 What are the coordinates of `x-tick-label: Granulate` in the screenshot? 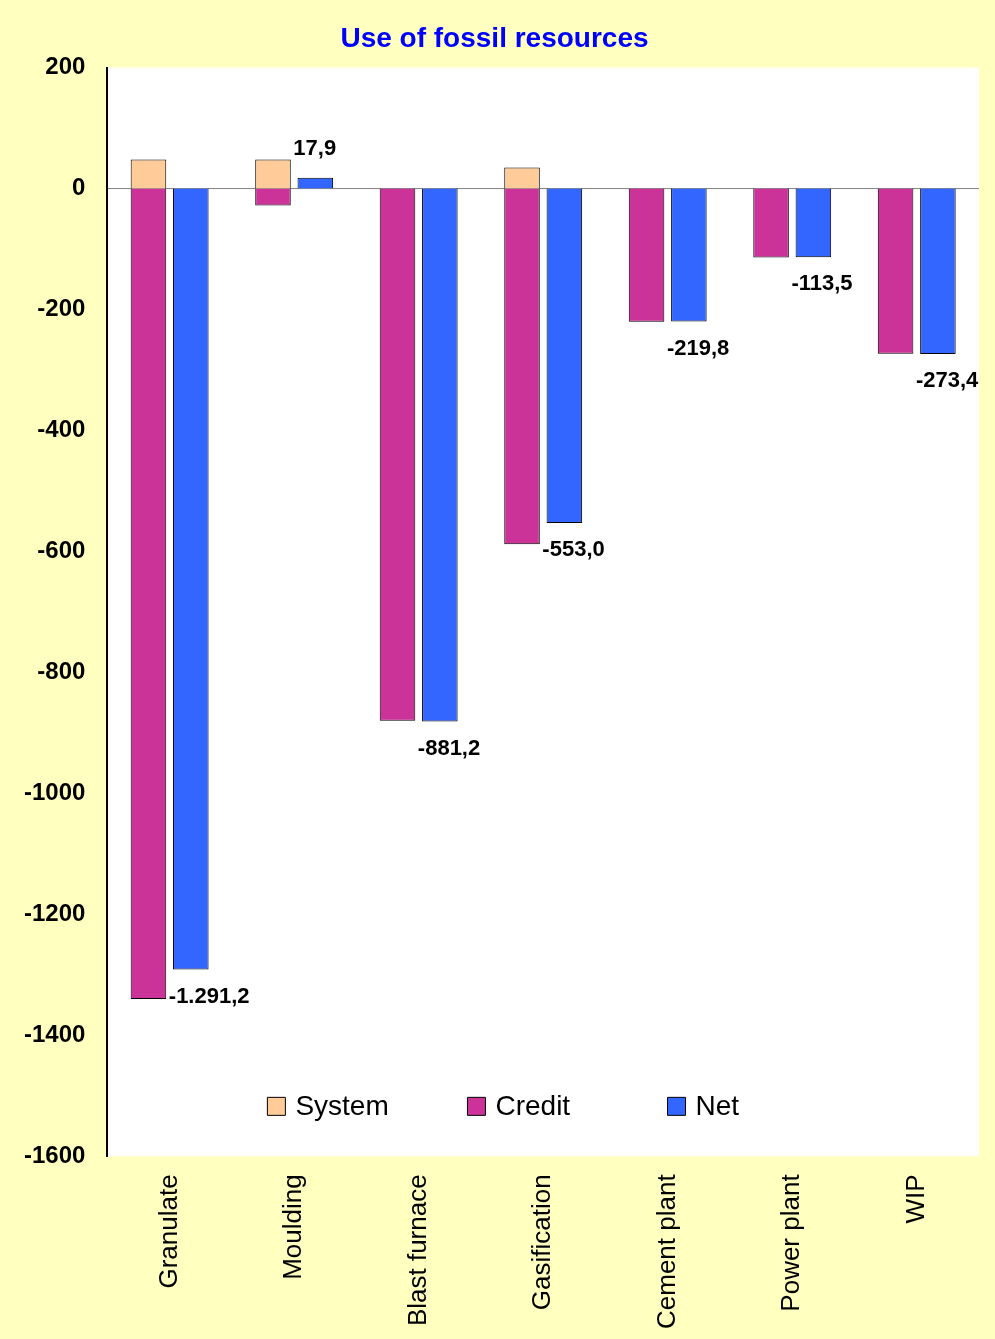 It's located at (167, 1231).